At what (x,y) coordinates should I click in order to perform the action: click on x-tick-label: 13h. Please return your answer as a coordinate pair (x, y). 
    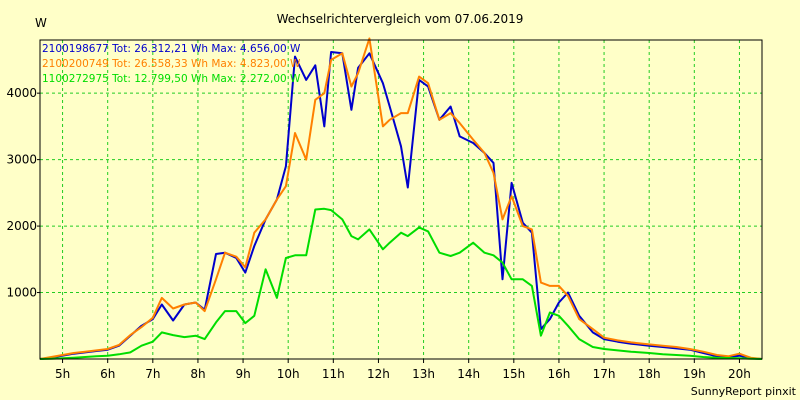
    Looking at the image, I should click on (423, 374).